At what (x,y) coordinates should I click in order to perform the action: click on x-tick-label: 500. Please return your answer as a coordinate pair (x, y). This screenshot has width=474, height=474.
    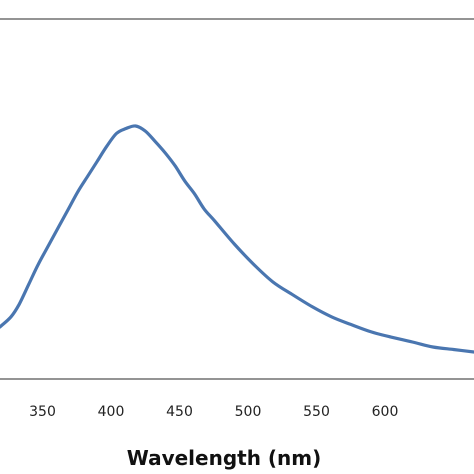
    Looking at the image, I should click on (248, 412).